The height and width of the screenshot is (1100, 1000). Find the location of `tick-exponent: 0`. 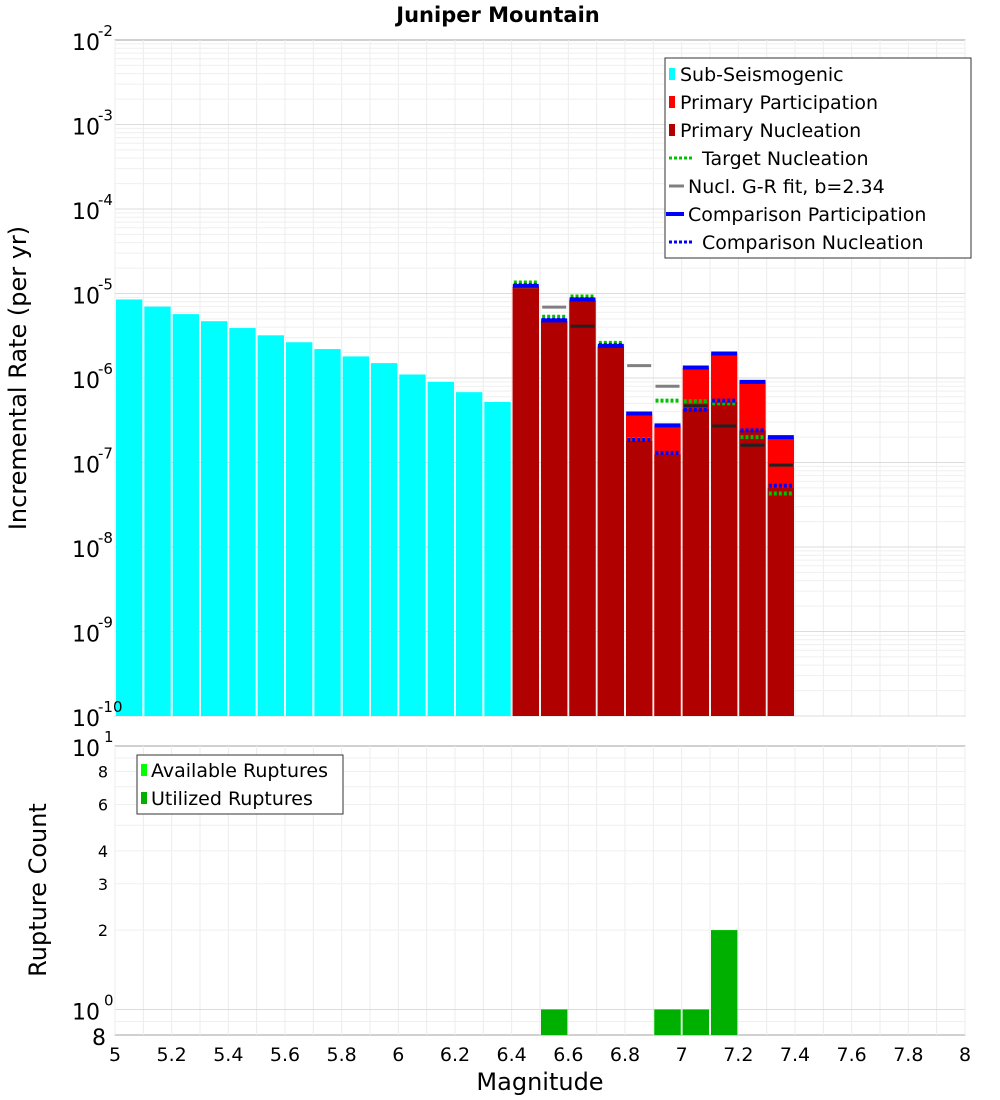

tick-exponent: 0 is located at coordinates (109, 1000).